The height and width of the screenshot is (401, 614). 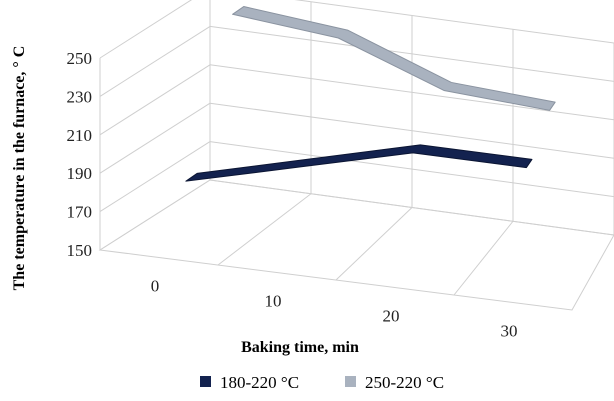 What do you see at coordinates (80, 212) in the screenshot?
I see `y-tick-label: 170` at bounding box center [80, 212].